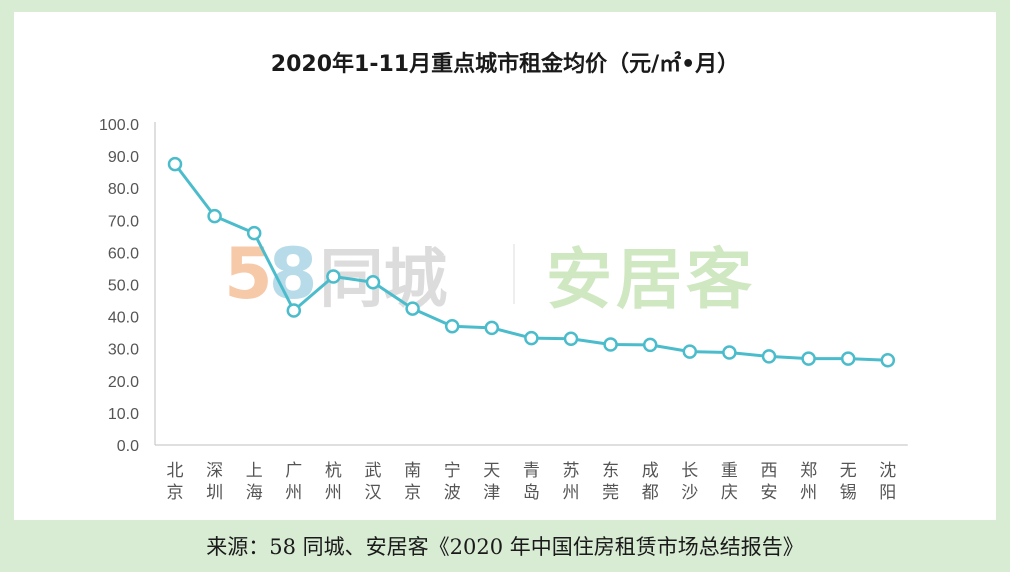  Describe the element at coordinates (373, 482) in the screenshot. I see `x-tick-label: 武汉` at that location.